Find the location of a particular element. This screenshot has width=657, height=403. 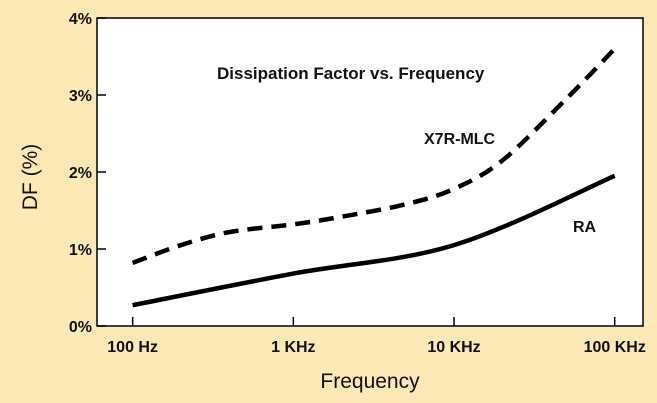

x-axis-title: Frequency is located at coordinates (370, 381).